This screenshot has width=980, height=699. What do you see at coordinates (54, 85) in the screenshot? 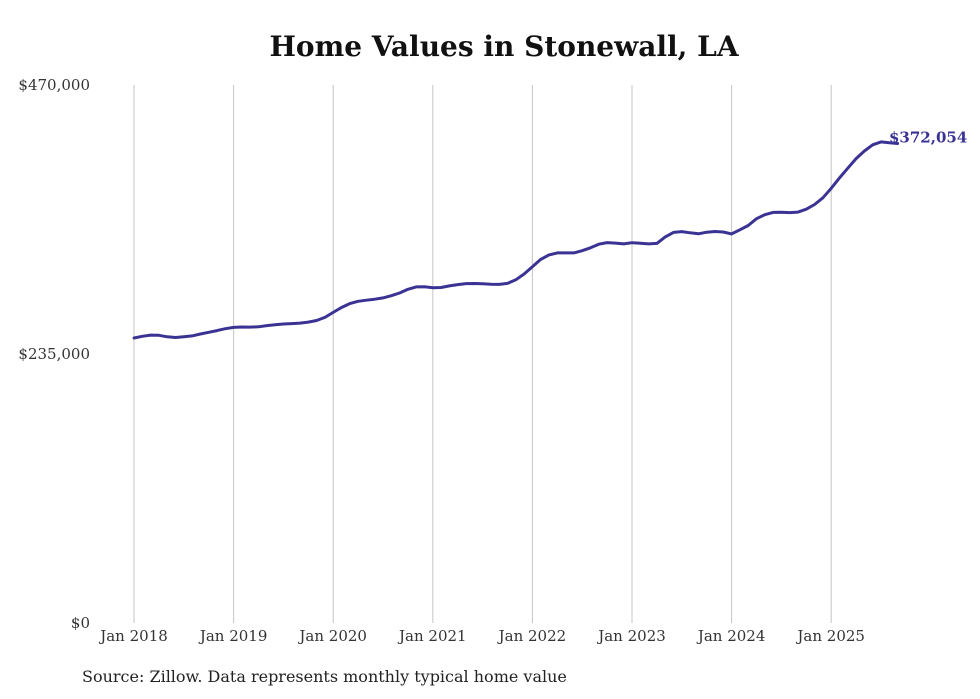
I see `y-tick-label: $470,000` at bounding box center [54, 85].